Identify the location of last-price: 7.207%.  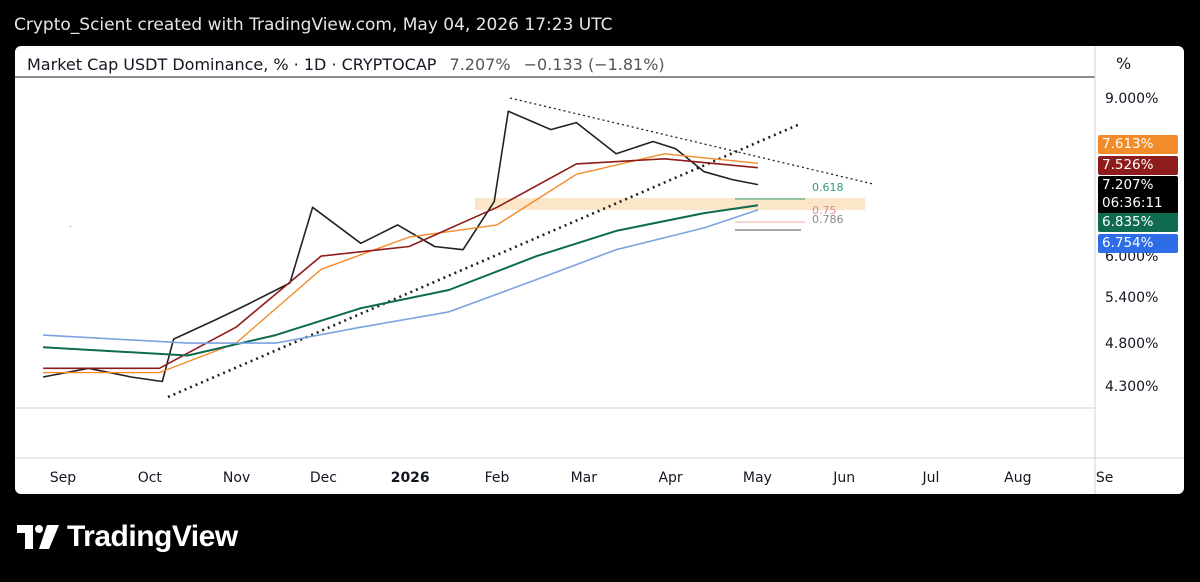
(480, 64).